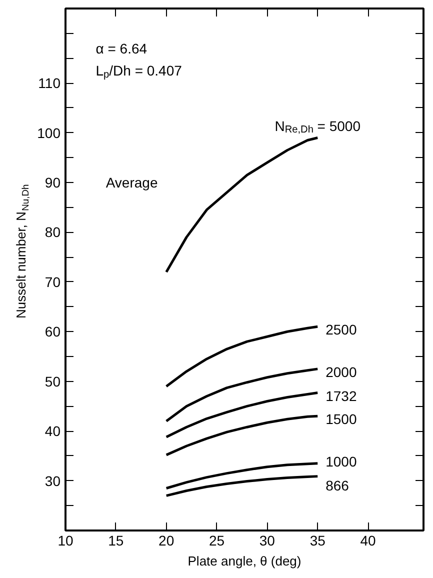 The height and width of the screenshot is (578, 433). What do you see at coordinates (122, 48) in the screenshot?
I see `annotation: α = 6.64` at bounding box center [122, 48].